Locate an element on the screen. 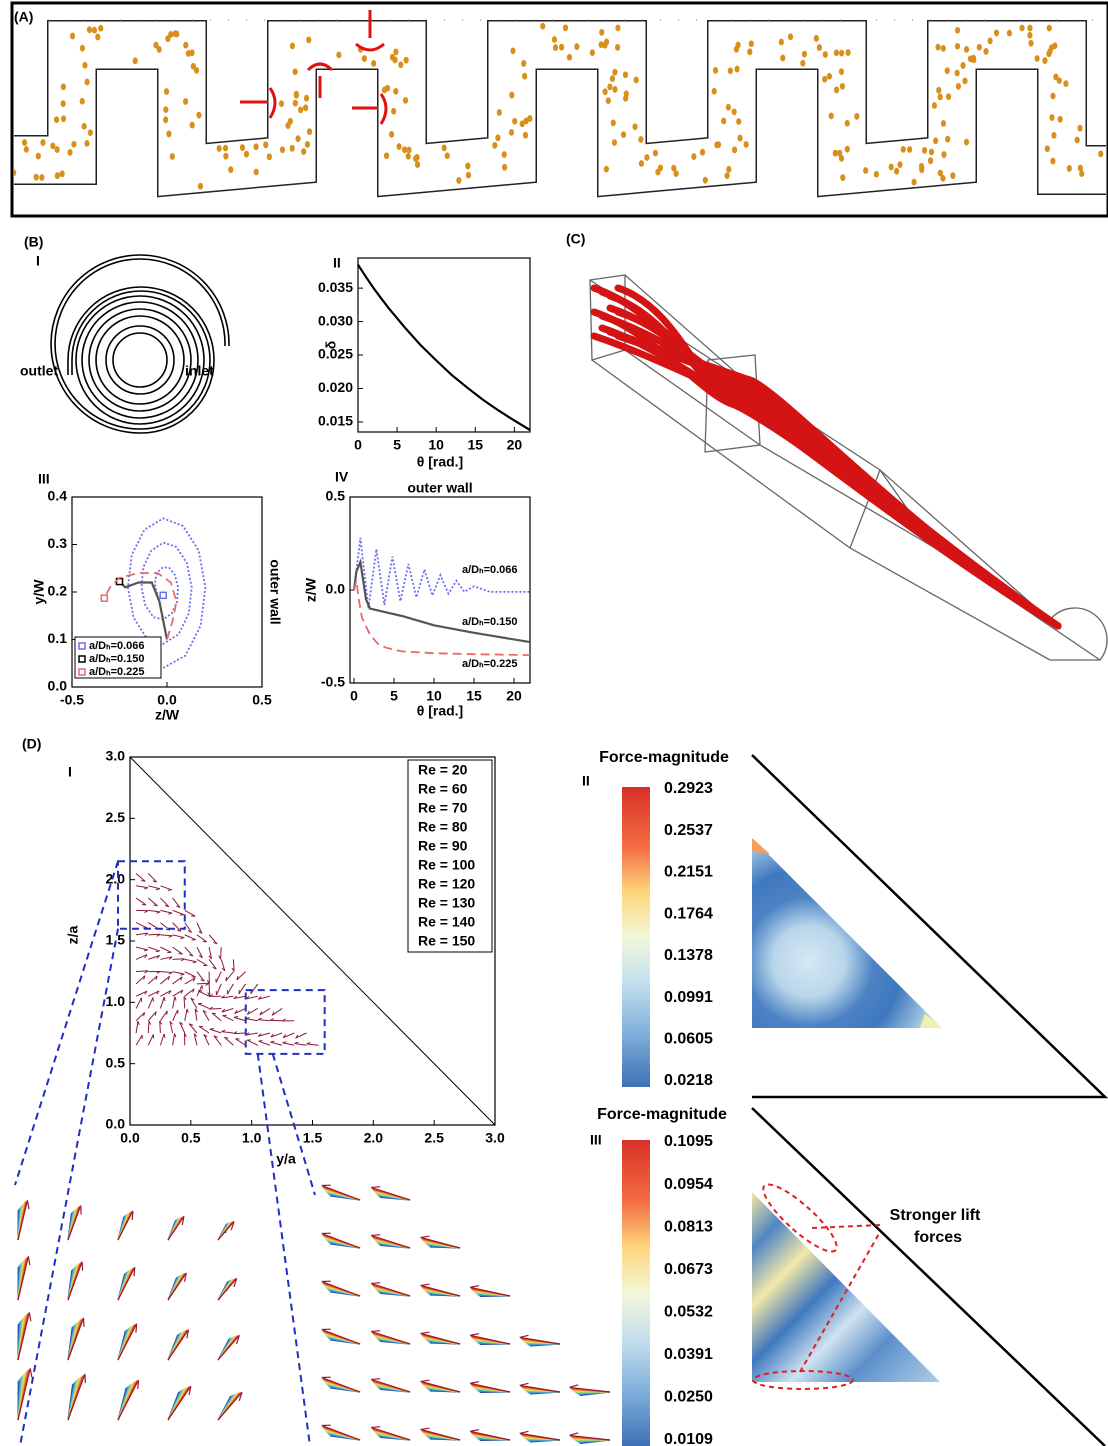  particle-trajectory is located at coordinates (838, 481).